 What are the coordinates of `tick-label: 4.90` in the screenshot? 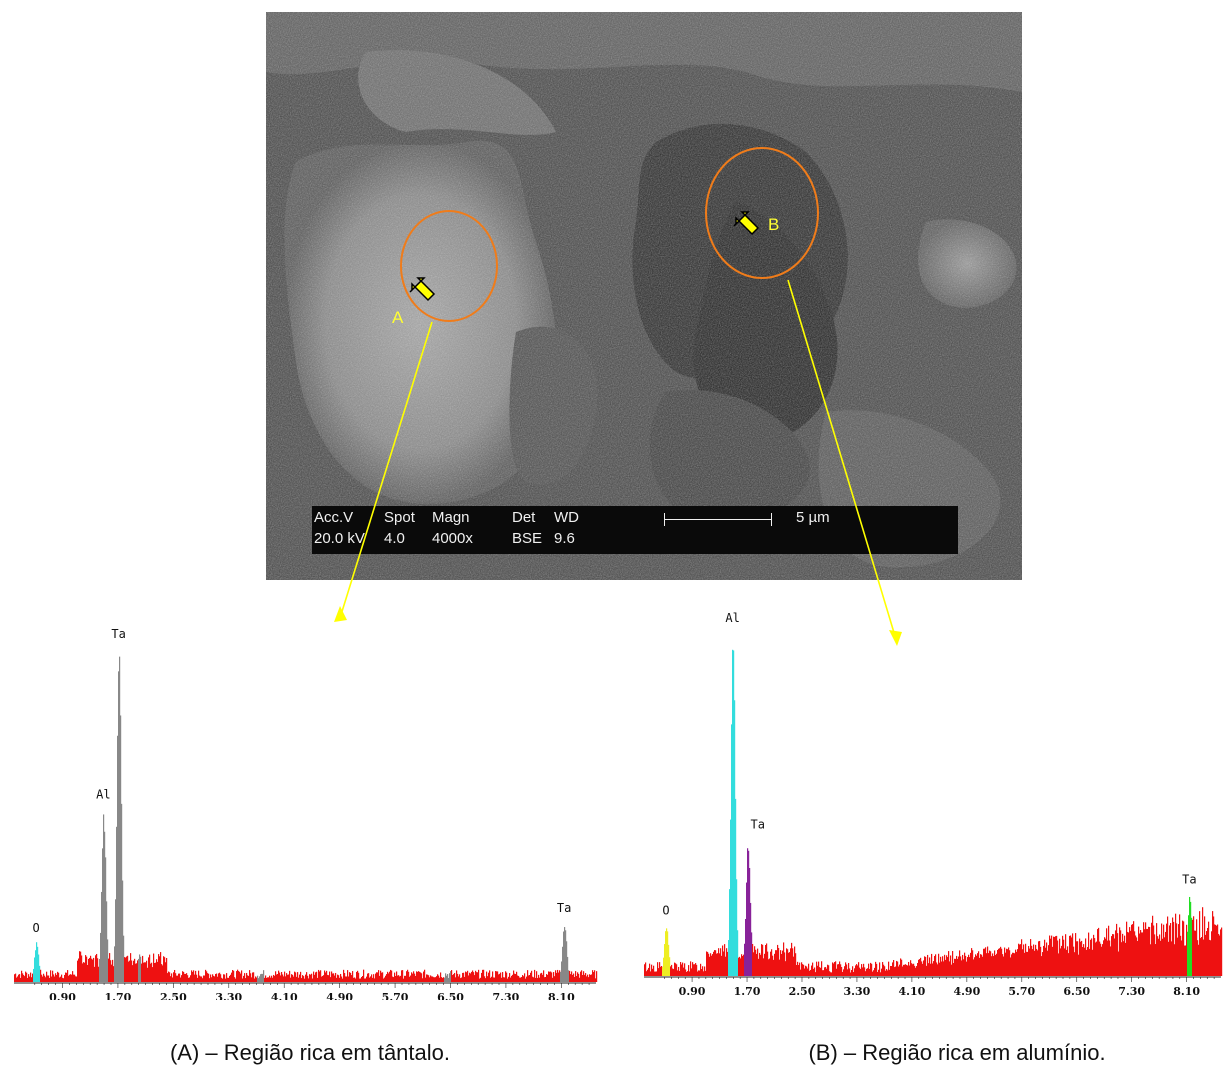 It's located at (966, 991).